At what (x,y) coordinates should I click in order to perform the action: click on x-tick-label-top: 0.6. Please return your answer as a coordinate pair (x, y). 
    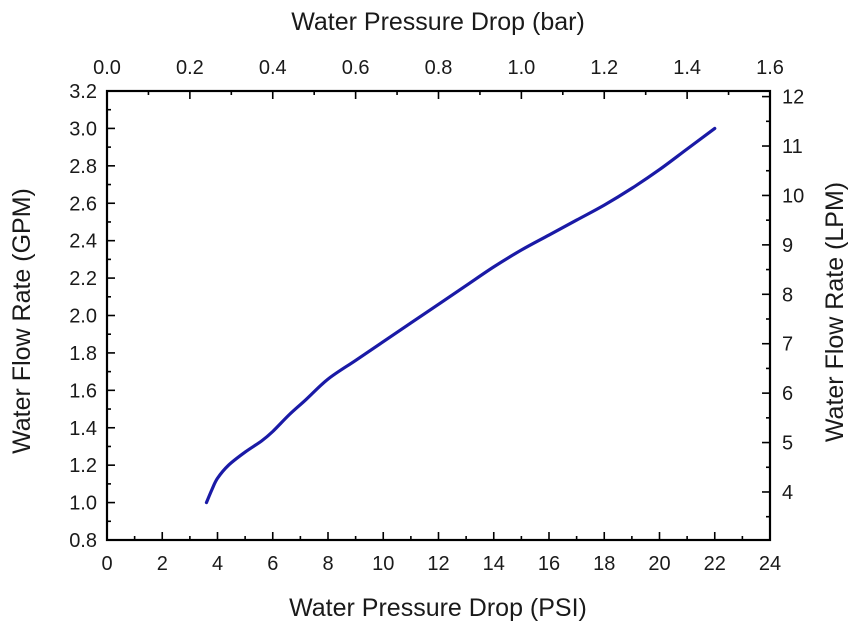
    Looking at the image, I should click on (356, 68).